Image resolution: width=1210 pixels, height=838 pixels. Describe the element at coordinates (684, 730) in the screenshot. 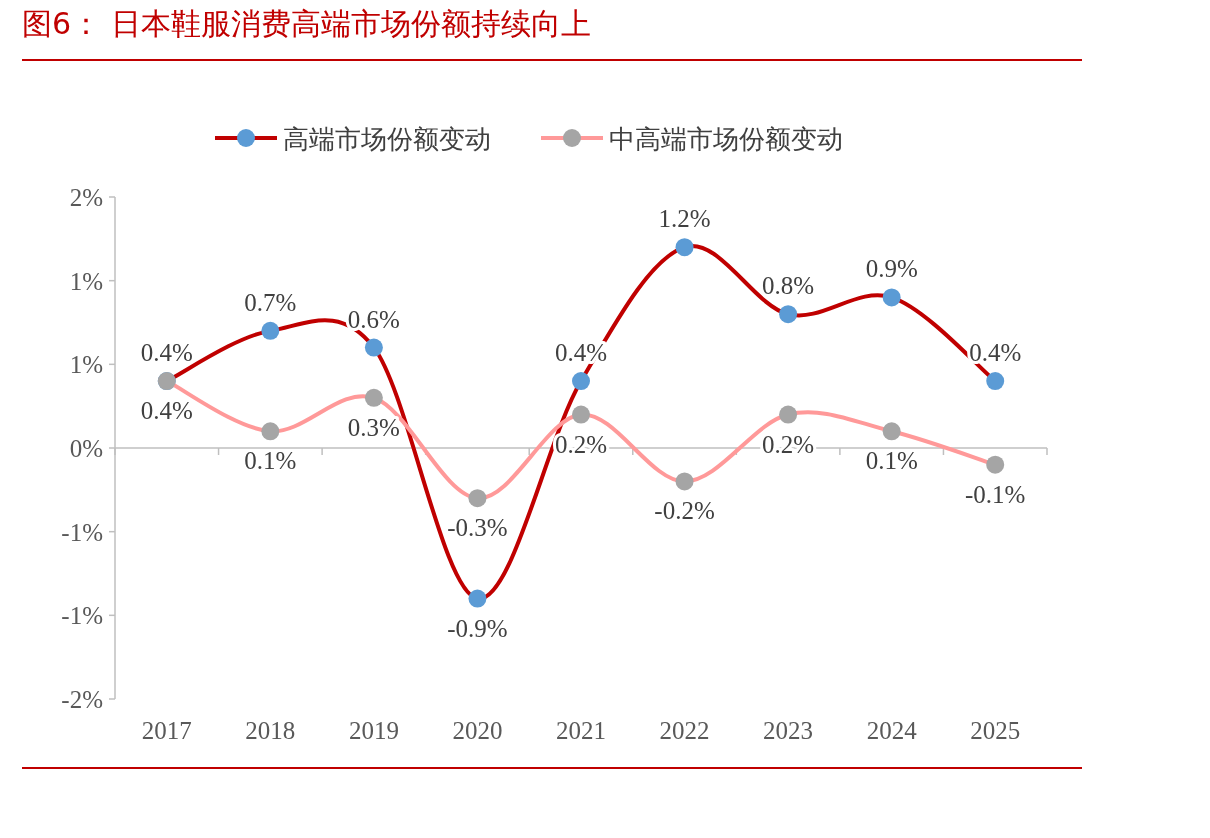

I see `x-tick-label: 2022` at that location.